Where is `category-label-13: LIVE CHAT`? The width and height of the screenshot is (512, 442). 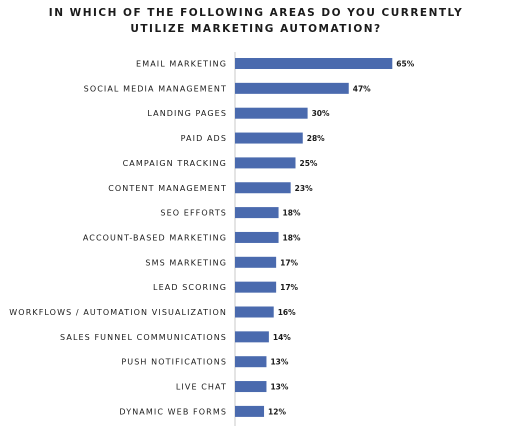 category-label-13: LIVE CHAT is located at coordinates (201, 387).